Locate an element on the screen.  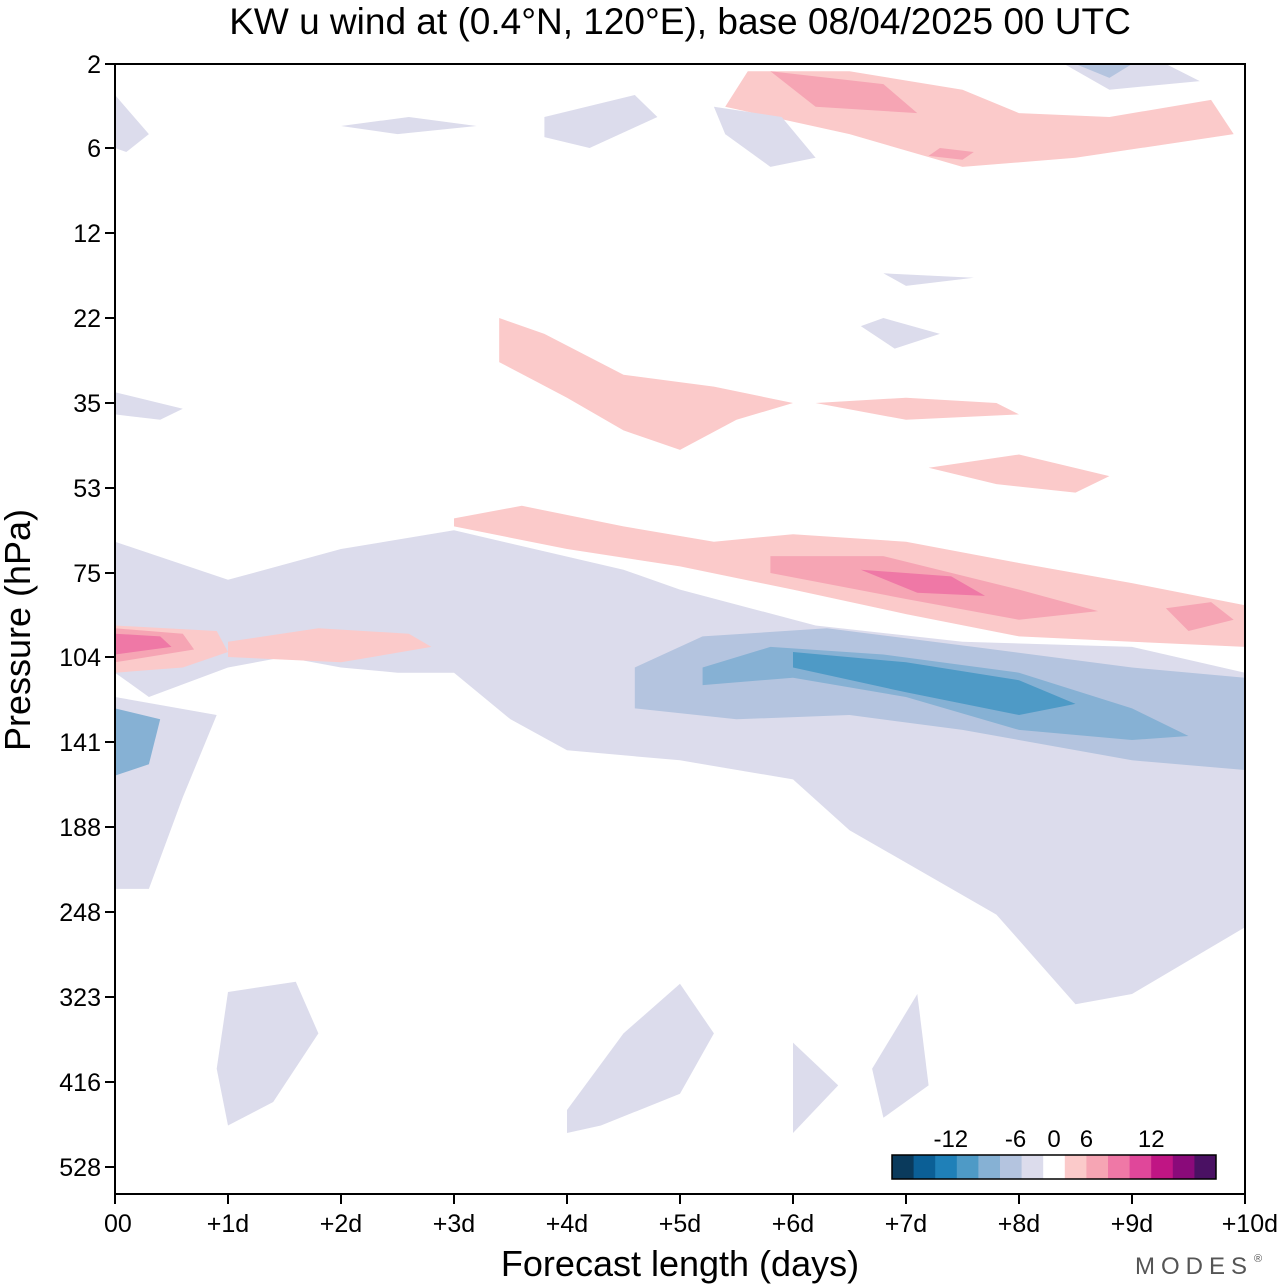
y-tick-label: 75 is located at coordinates (87, 574).